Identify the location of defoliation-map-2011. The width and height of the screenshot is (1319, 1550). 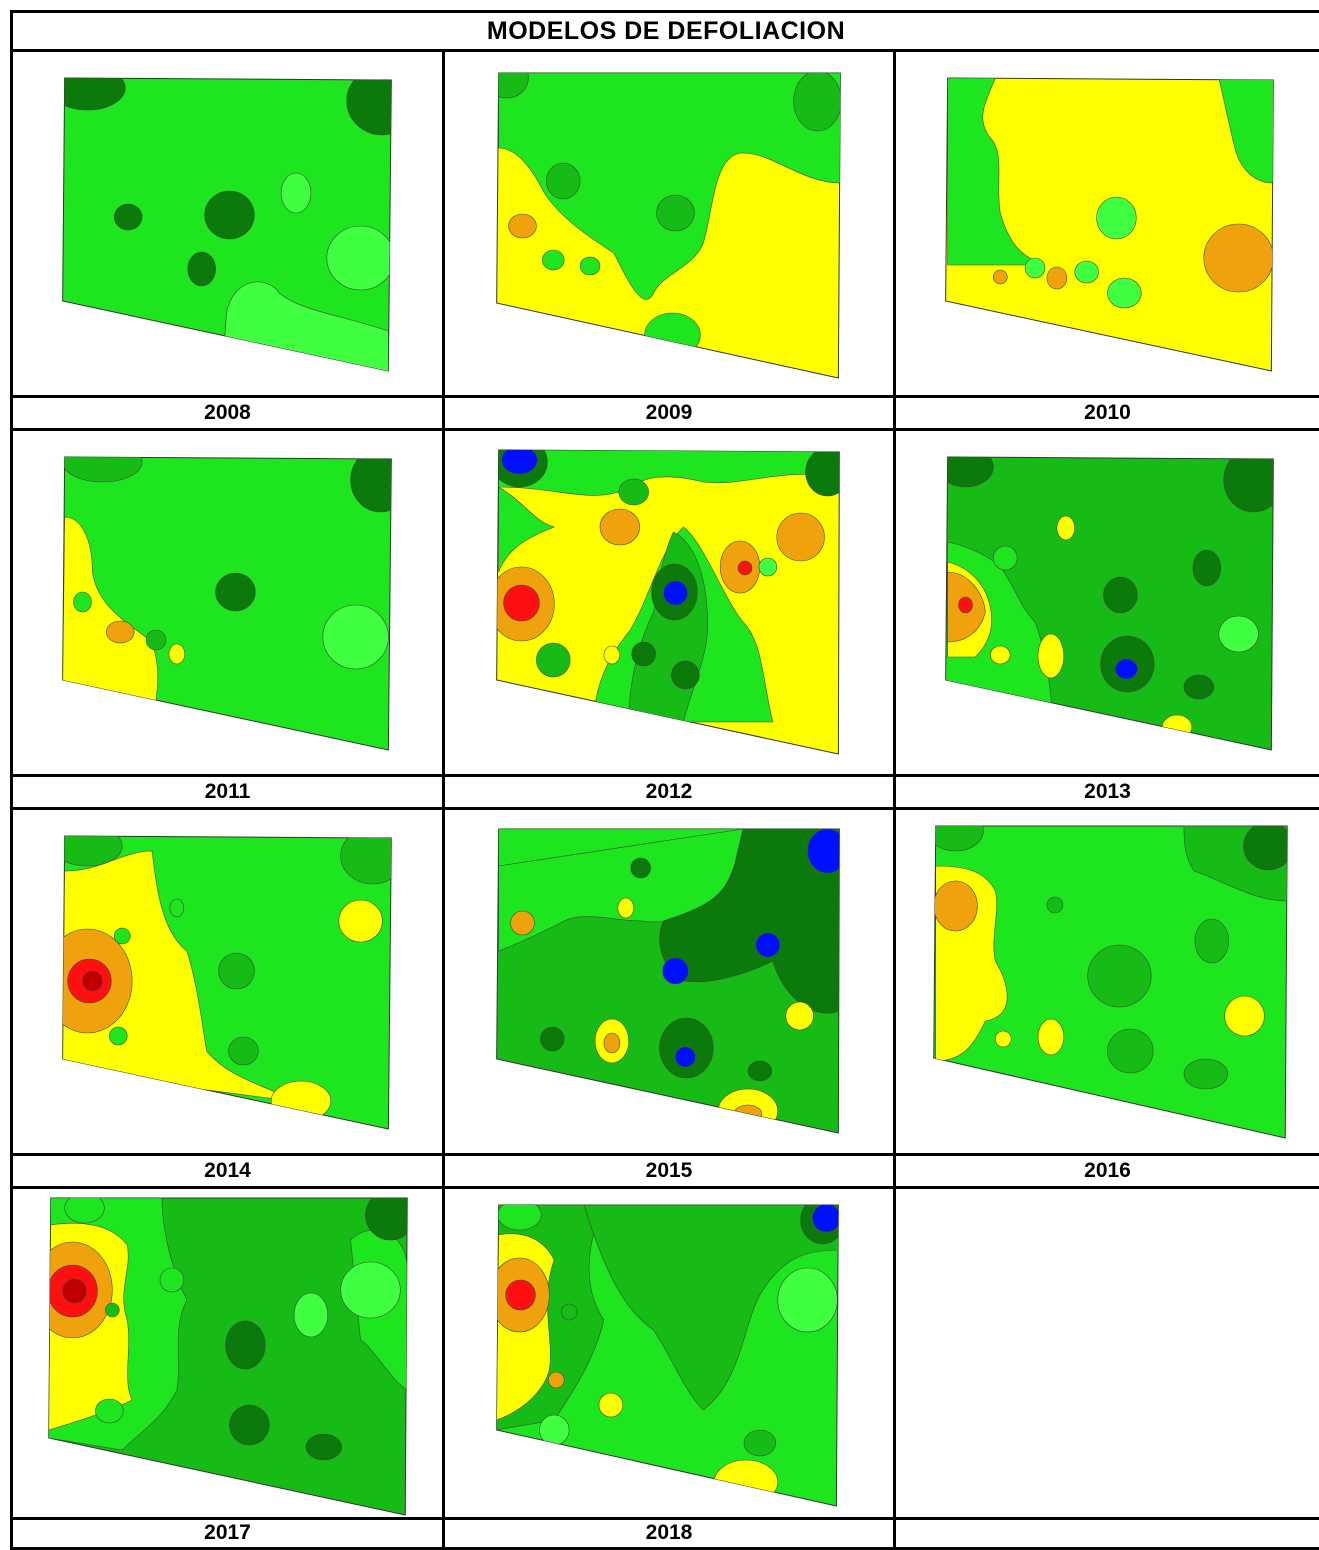
(227, 603).